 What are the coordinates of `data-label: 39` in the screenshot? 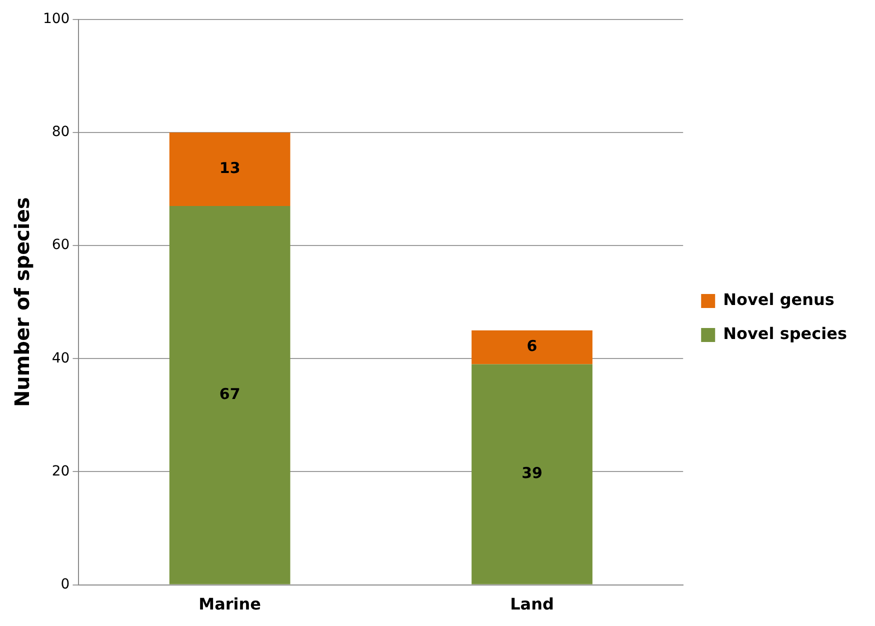 It's located at (532, 473).